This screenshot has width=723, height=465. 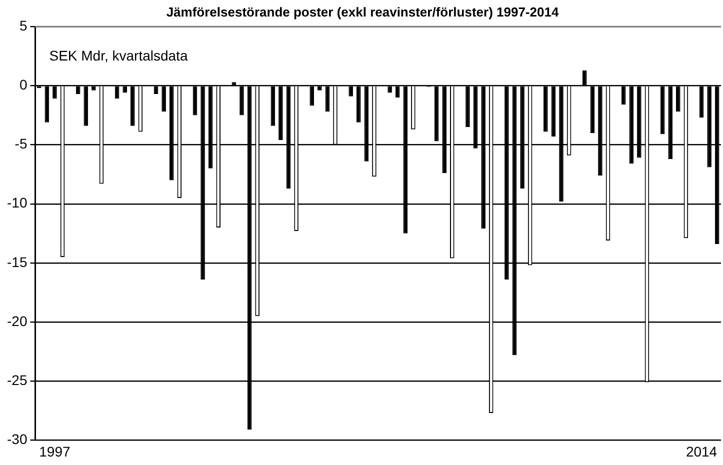 I want to click on y-tick-label: -5, so click(x=21, y=144).